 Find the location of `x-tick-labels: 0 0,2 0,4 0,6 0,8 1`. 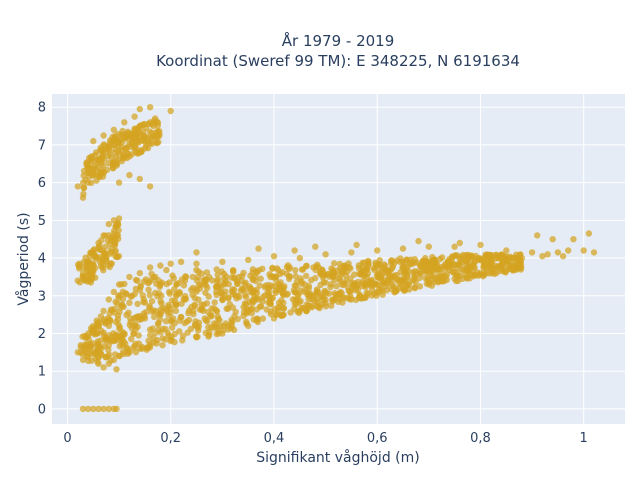

x-tick-labels: 0 0,2 0,4 0,6 0,8 1 is located at coordinates (325, 438).